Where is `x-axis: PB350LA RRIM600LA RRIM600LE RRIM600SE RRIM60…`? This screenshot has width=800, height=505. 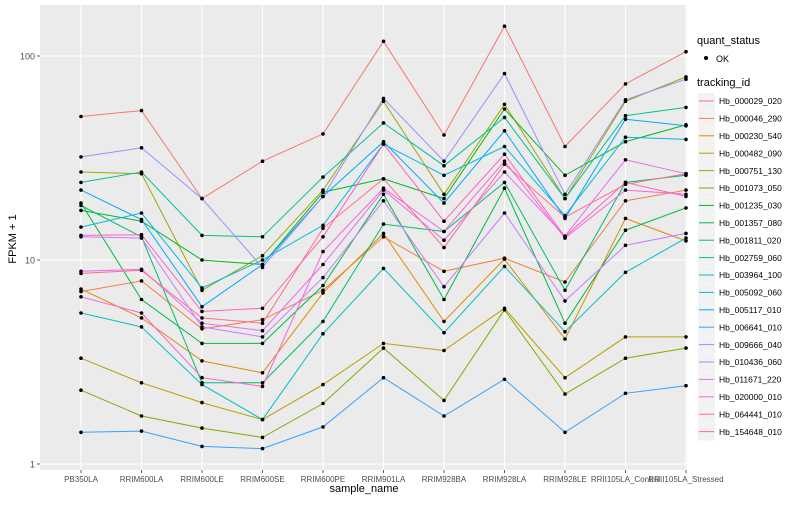
x-axis: PB350LA RRIM600LA RRIM600LE RRIM600SE RRIM60… is located at coordinates (394, 477).